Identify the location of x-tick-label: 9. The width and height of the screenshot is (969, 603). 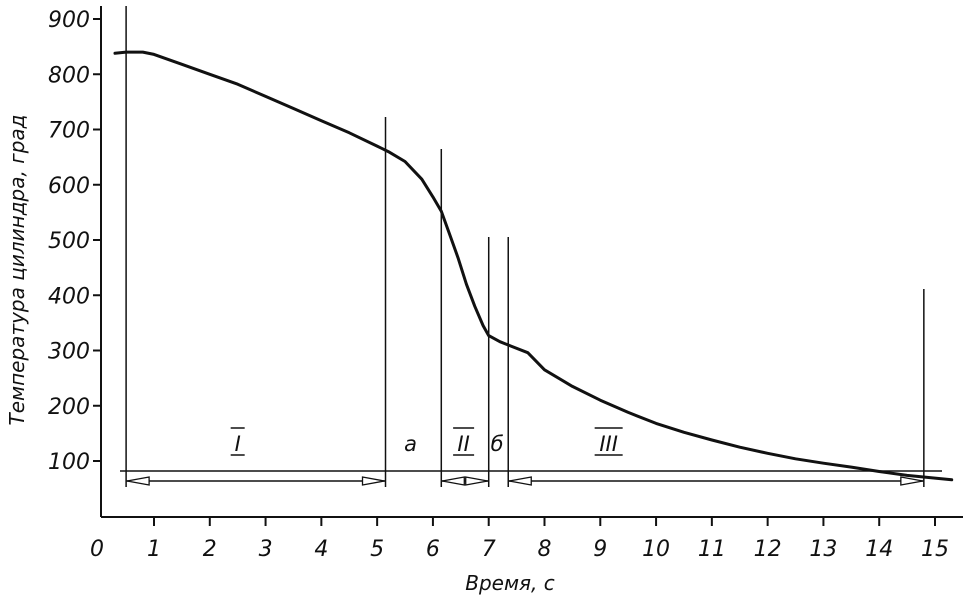
(600, 549).